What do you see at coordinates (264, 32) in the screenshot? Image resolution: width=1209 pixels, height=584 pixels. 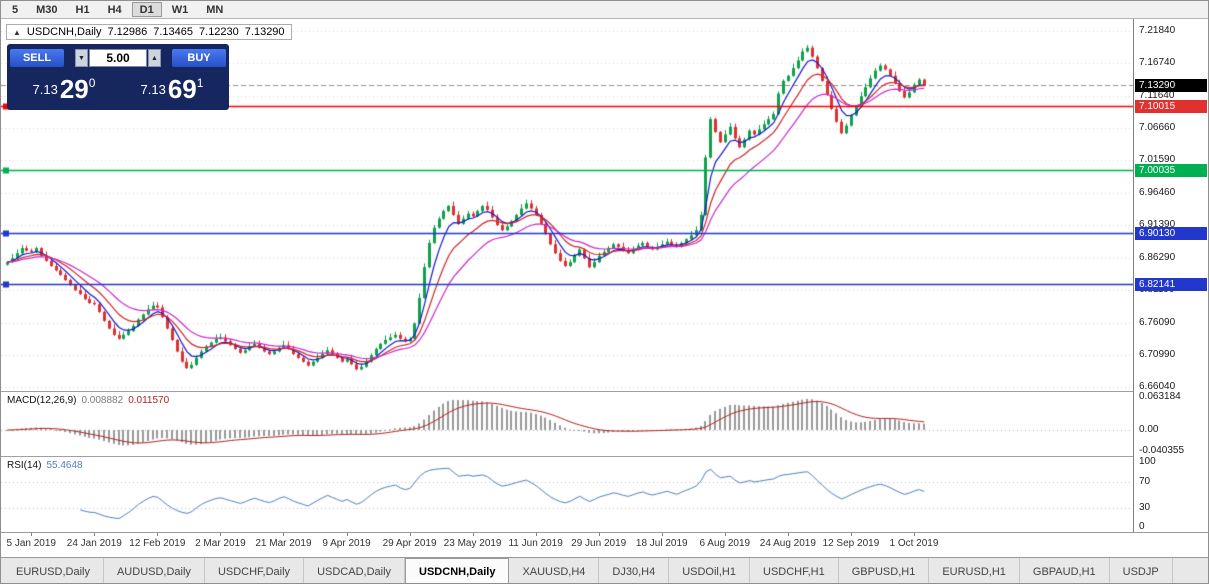 I see `chart-close-value: 7.13290` at bounding box center [264, 32].